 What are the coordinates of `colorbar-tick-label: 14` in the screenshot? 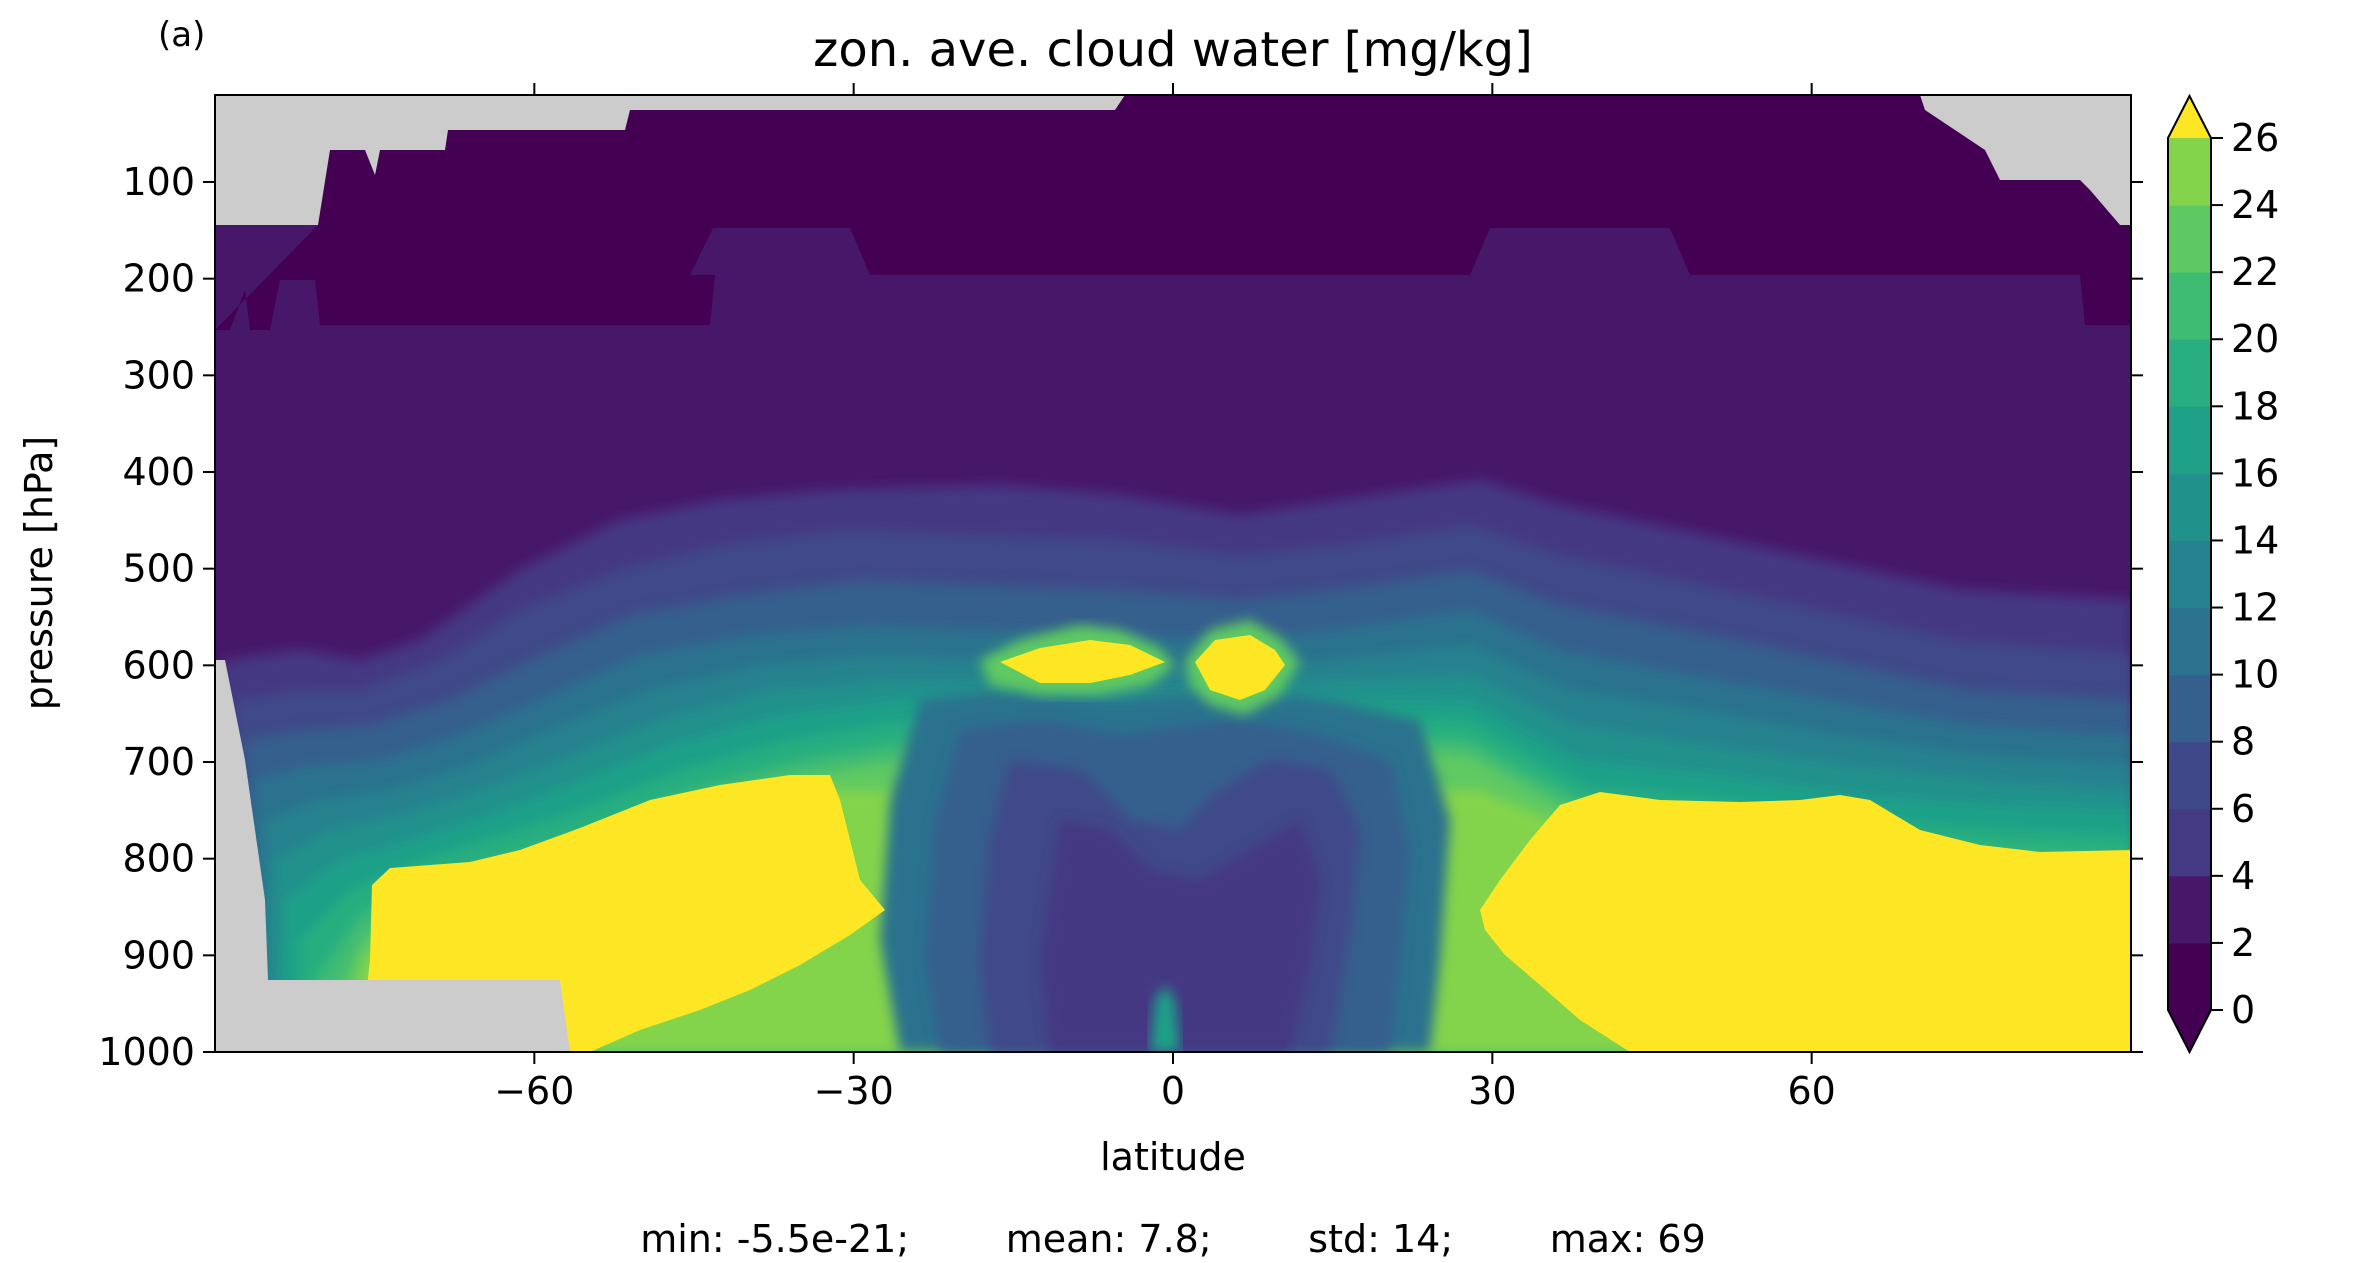 It's located at (2255, 540).